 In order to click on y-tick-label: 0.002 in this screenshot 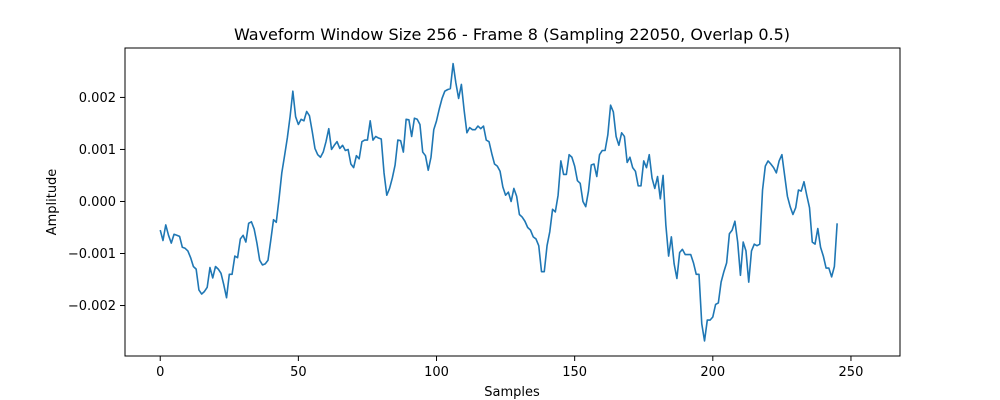, I will do `click(97, 98)`.